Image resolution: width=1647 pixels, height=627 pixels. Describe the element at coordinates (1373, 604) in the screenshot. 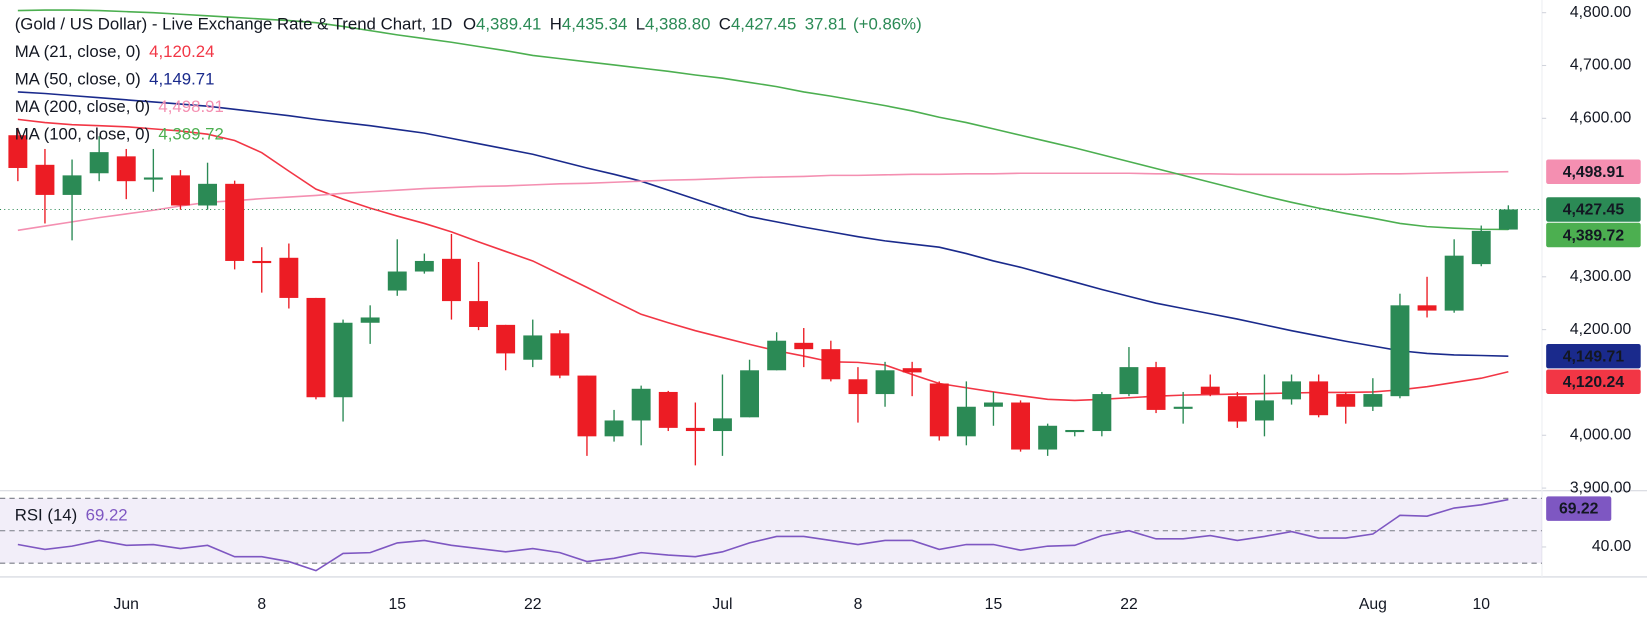

I see `x-tick-label: Aug` at that location.